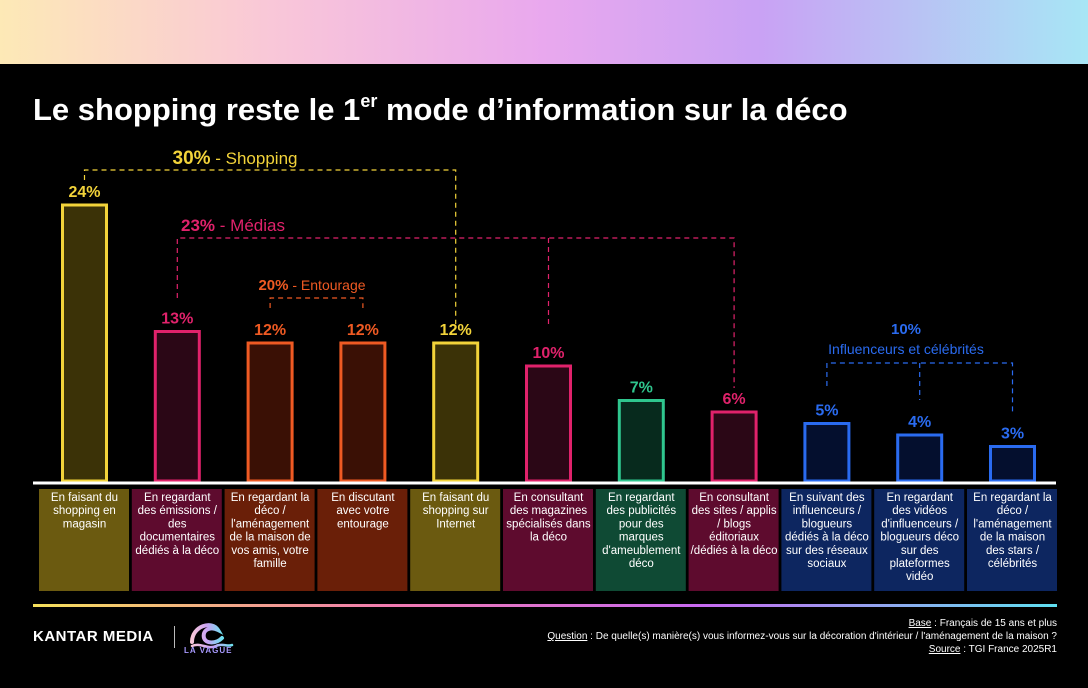 This screenshot has height=688, width=1088. Describe the element at coordinates (734, 511) in the screenshot. I see `category-label-8-line-2: des sites / applis` at that location.